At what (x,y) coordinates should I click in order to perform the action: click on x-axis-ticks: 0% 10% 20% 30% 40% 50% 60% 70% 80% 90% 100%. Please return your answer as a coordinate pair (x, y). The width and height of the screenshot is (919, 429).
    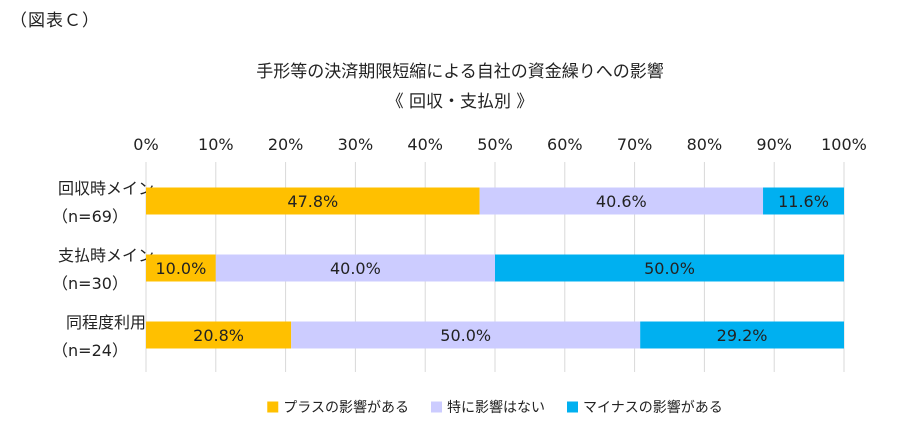
    Looking at the image, I should click on (500, 144).